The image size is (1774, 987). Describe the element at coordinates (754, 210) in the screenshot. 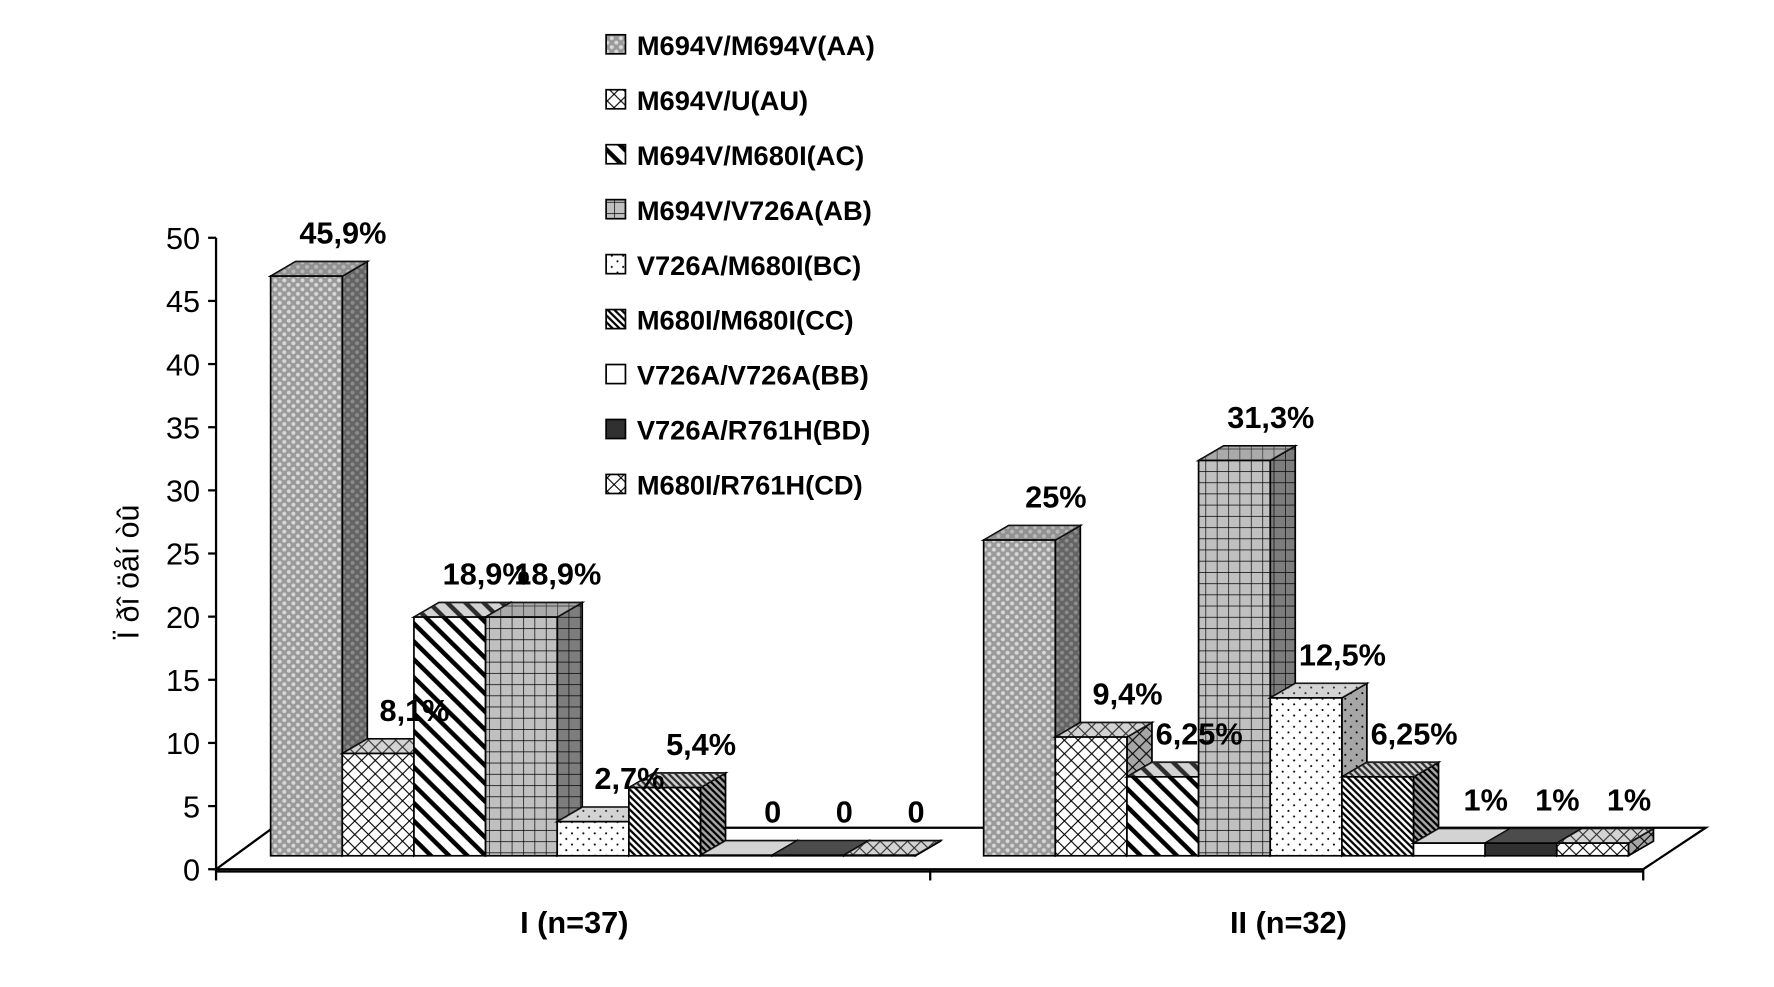

I see `legend-label: M694V/V726A(AB)` at that location.